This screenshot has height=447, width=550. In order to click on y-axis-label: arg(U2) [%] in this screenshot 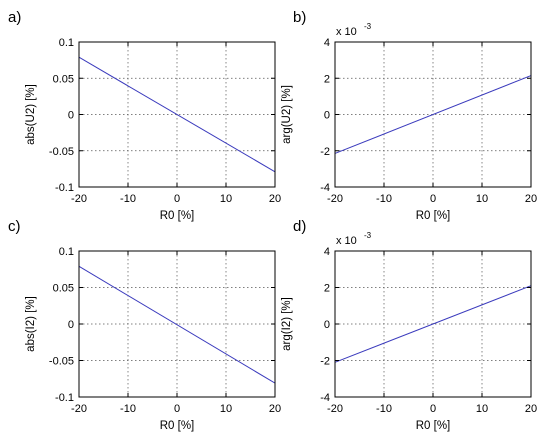, I will do `click(287, 114)`.